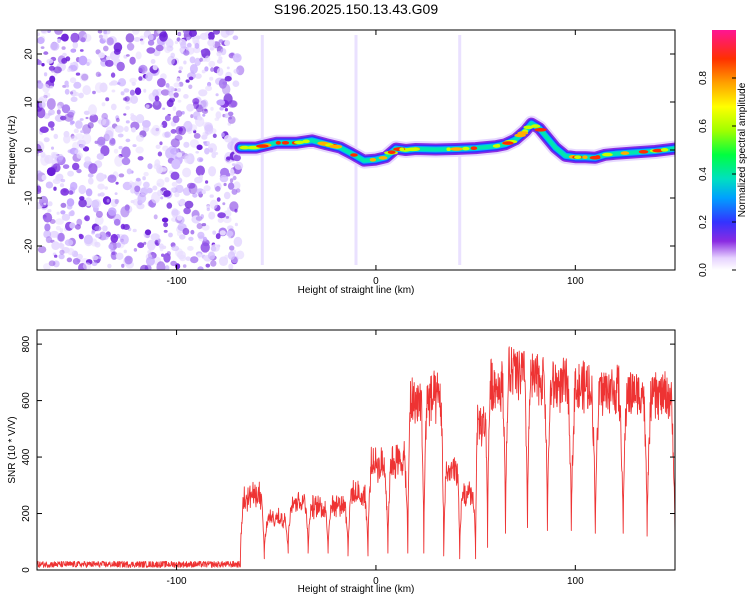 The height and width of the screenshot is (600, 750). What do you see at coordinates (703, 222) in the screenshot?
I see `colorbar-tick-label: 0.2` at bounding box center [703, 222].